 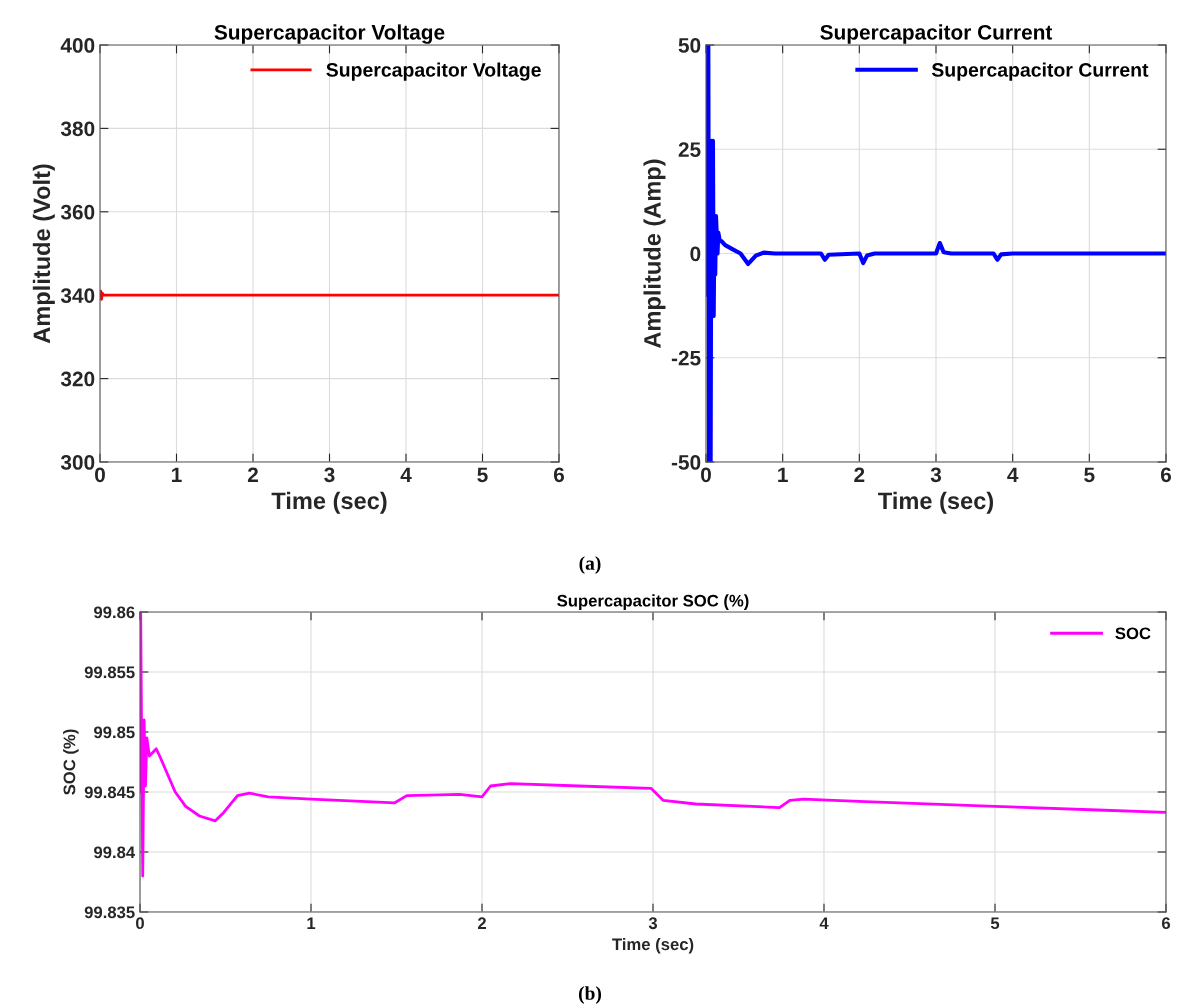 What do you see at coordinates (77, 45) in the screenshot?
I see `y-tick-label: 400` at bounding box center [77, 45].